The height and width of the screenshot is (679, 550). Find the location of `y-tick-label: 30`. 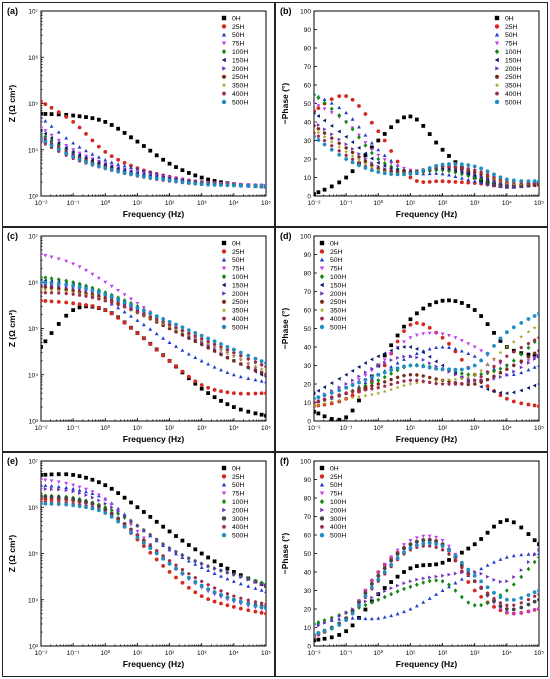

y-tick-label: 30 is located at coordinates (308, 591).